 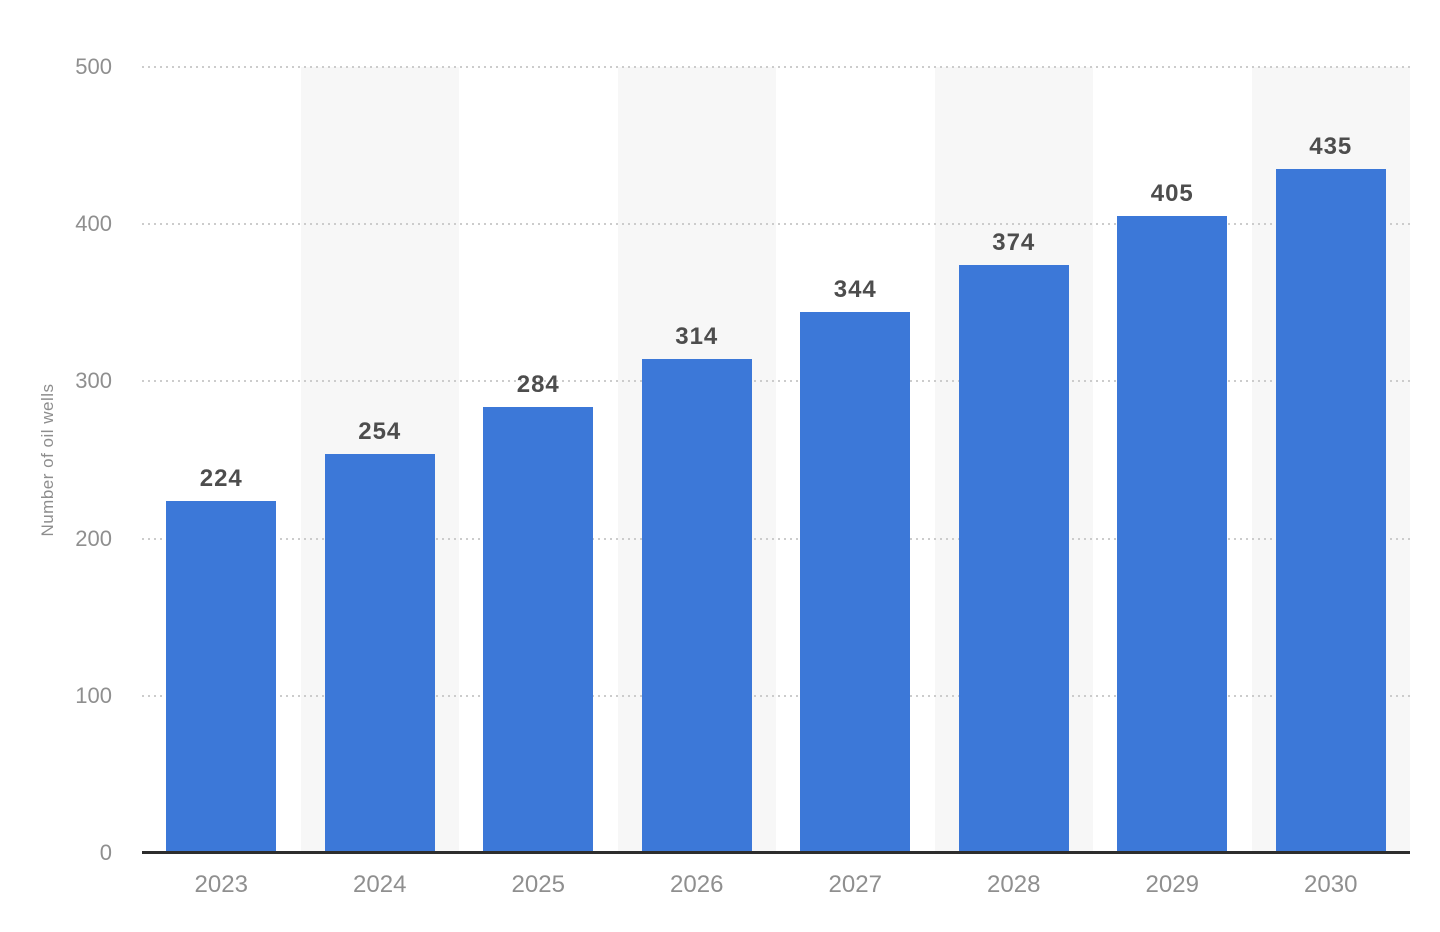 What do you see at coordinates (1014, 243) in the screenshot?
I see `value-label-2028: 374` at bounding box center [1014, 243].